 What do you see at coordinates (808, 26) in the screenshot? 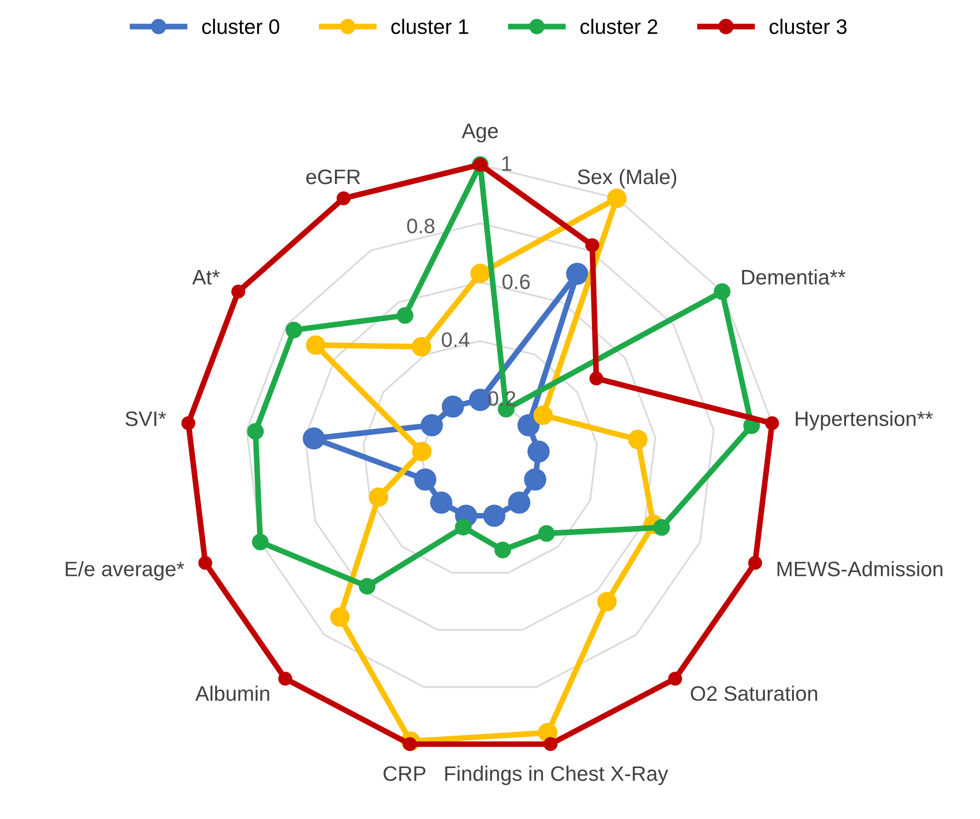
I see `legend-label: cluster 3` at bounding box center [808, 26].